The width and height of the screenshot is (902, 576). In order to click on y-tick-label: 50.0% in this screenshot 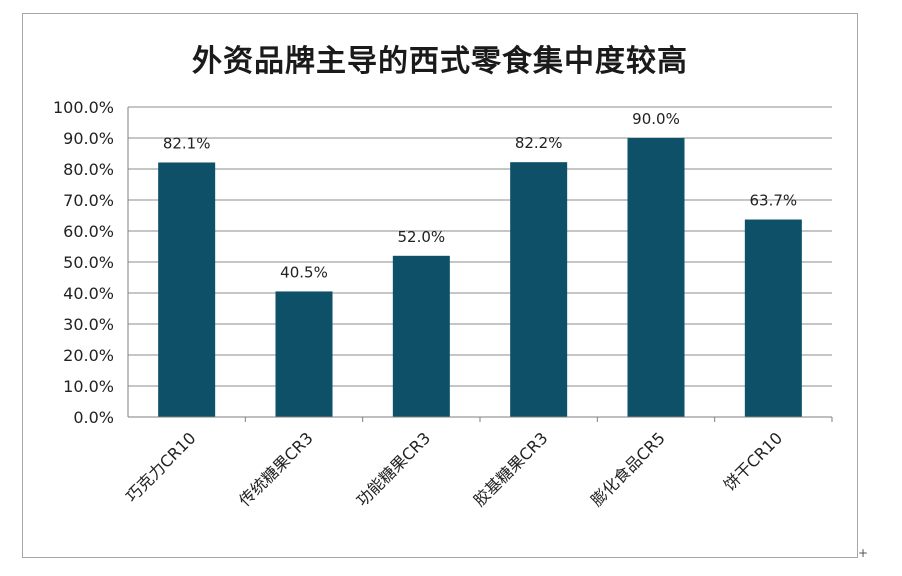, I will do `click(88, 262)`.